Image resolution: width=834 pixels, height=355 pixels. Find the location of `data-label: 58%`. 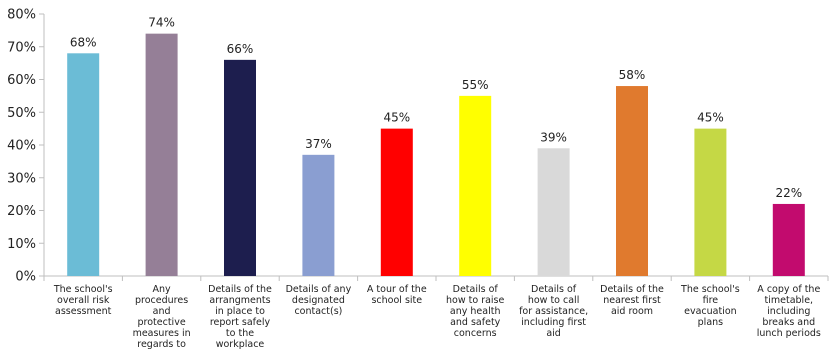

data-label: 58% is located at coordinates (632, 75).